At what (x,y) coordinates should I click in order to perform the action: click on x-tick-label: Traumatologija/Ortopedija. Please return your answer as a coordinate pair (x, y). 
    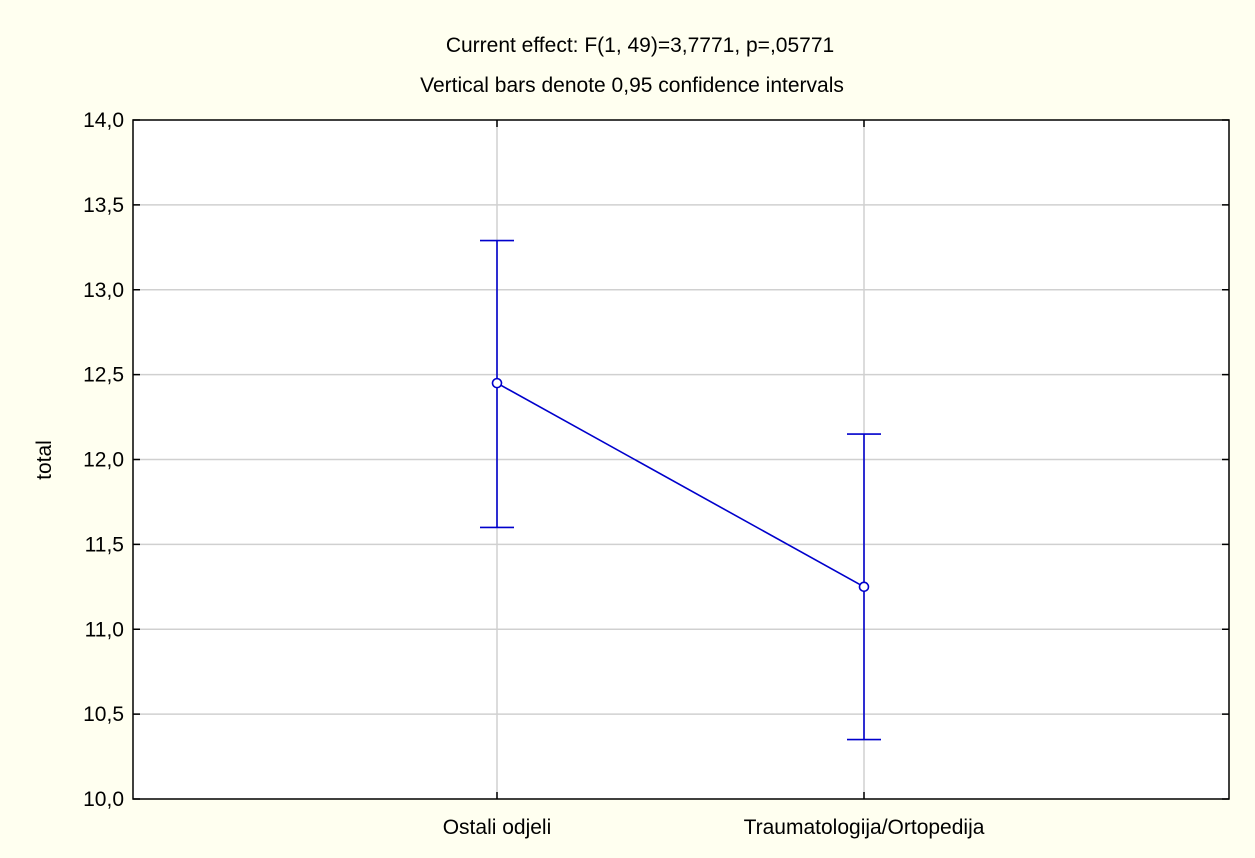
    Looking at the image, I should click on (864, 827).